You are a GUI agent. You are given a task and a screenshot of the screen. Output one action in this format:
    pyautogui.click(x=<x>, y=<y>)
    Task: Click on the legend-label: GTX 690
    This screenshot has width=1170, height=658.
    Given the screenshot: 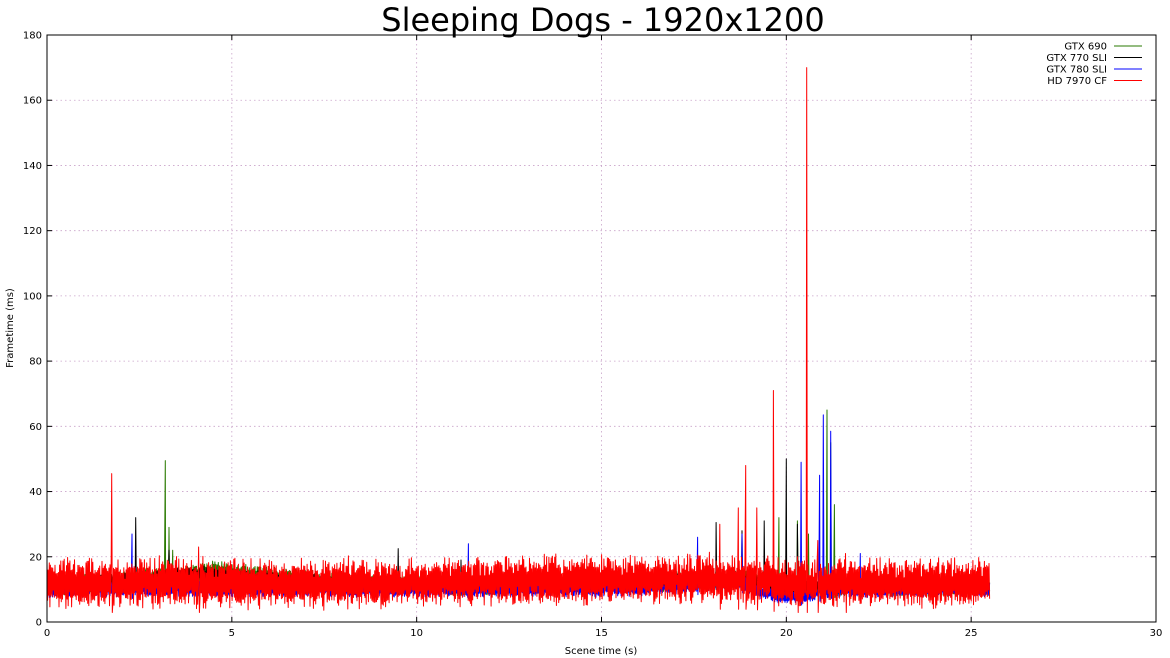 What is the action you would take?
    pyautogui.click(x=1085, y=47)
    